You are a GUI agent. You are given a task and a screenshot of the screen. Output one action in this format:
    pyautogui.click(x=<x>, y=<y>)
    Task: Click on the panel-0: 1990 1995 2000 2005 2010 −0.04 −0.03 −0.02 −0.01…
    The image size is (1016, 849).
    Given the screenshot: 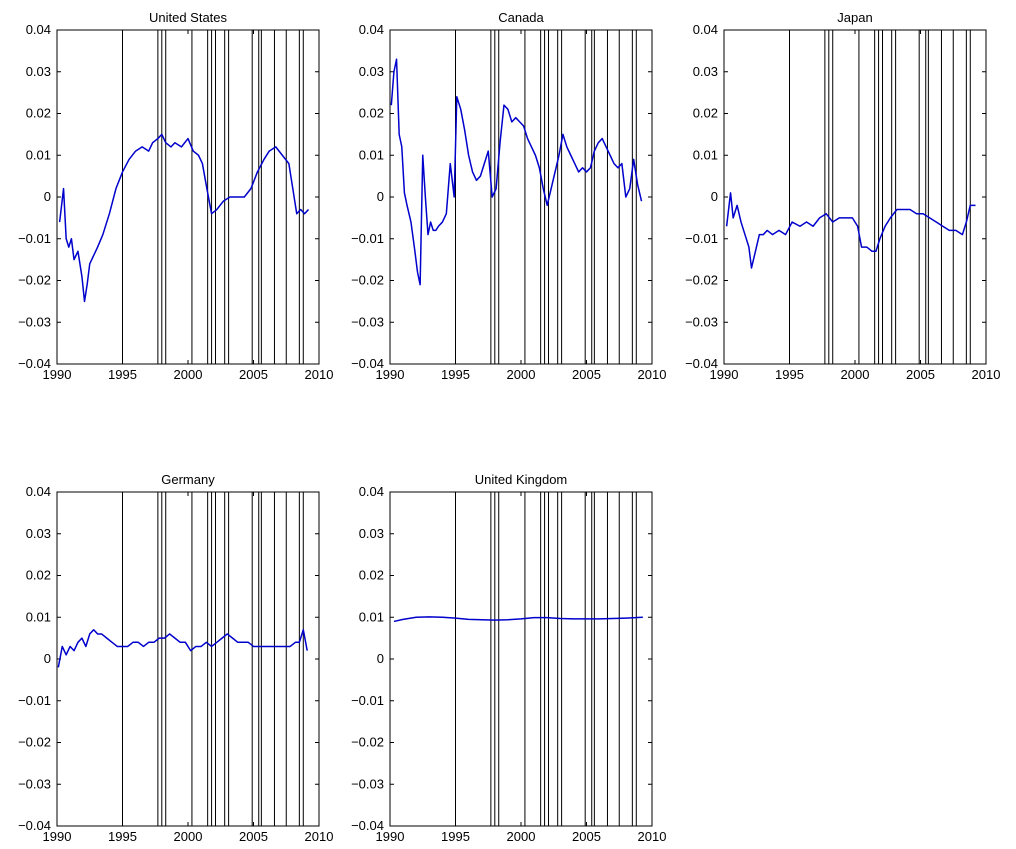 What is the action you would take?
    pyautogui.click(x=175, y=196)
    